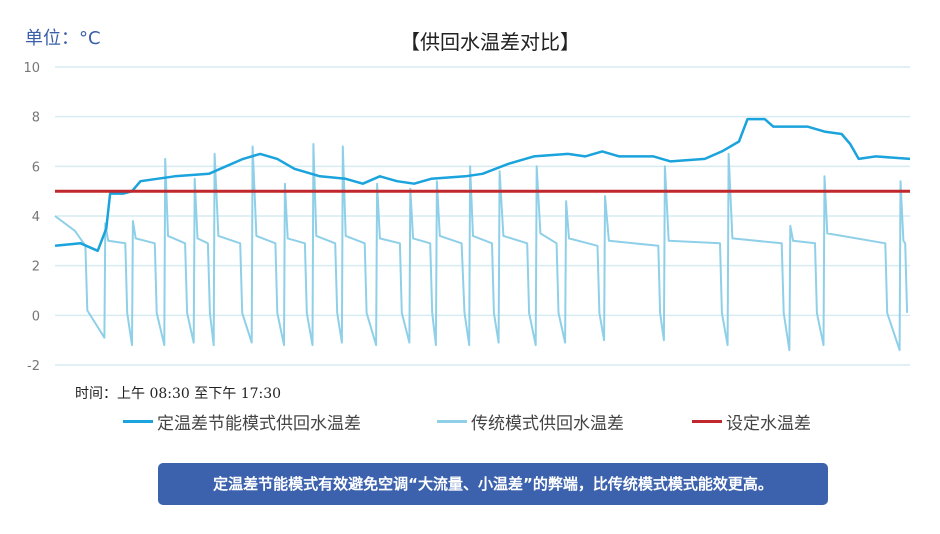 The height and width of the screenshot is (534, 940). What do you see at coordinates (36, 118) in the screenshot?
I see `y-tick-label: 8` at bounding box center [36, 118].